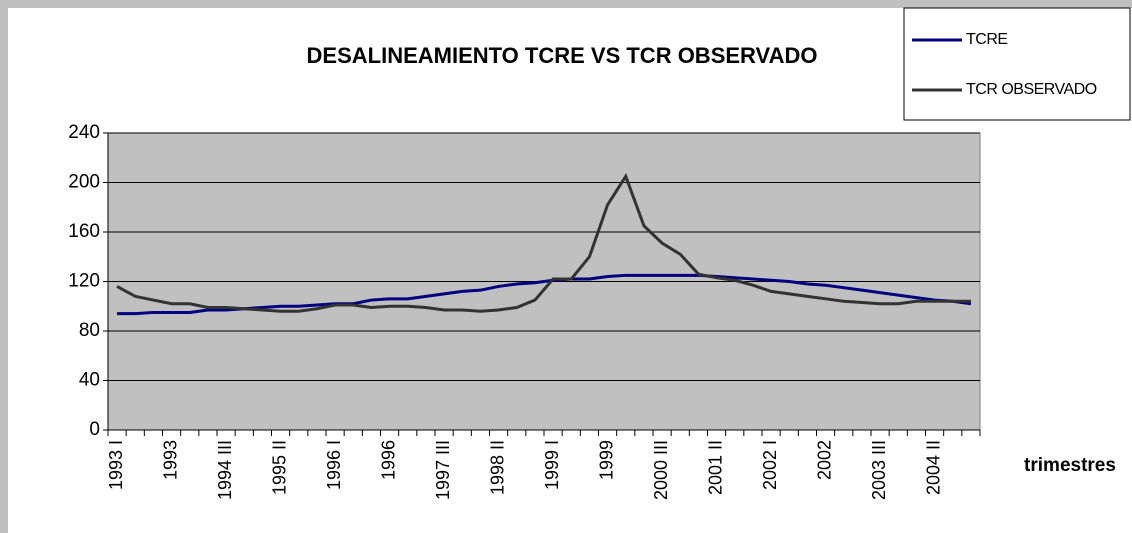 This screenshot has height=533, width=1132. I want to click on x-tick-label: 2004 II, so click(933, 467).